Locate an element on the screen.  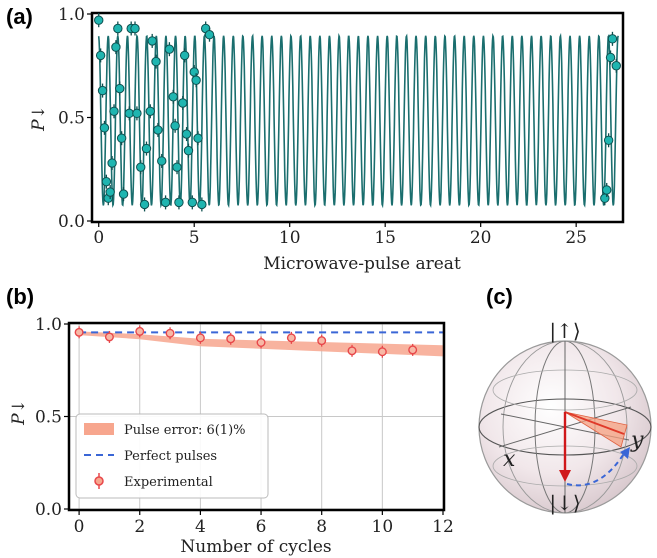
panel-b-x-label: Number of cycles is located at coordinates (255, 547).